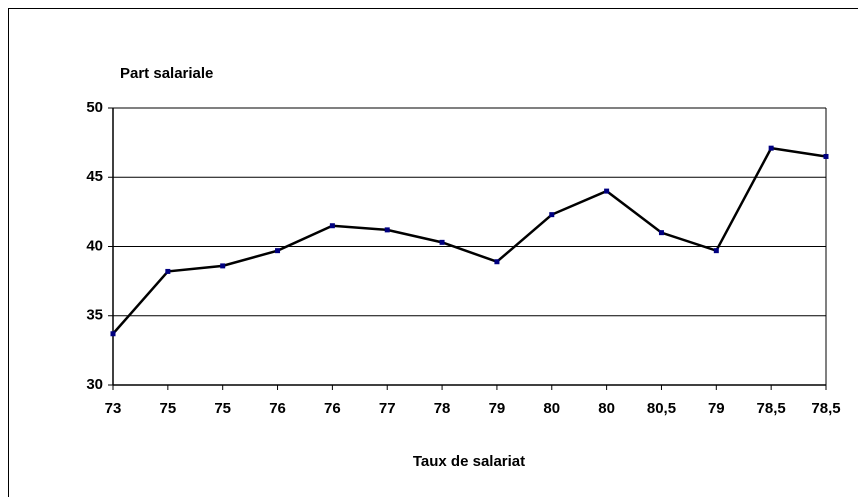 This screenshot has width=858, height=497. I want to click on x-tick-label: 80,5, so click(661, 408).